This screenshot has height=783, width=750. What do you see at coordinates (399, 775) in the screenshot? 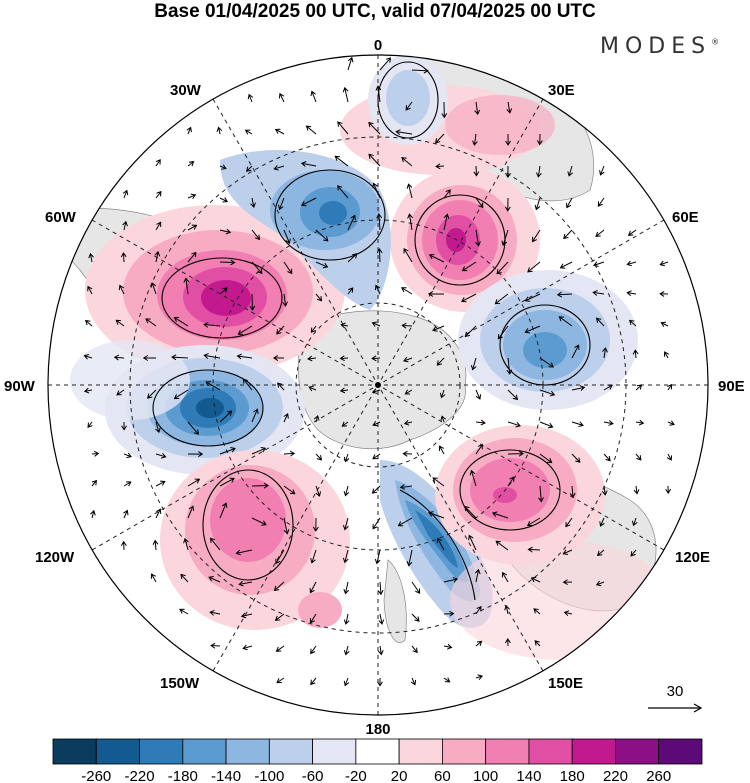
I see `colorbar-tick-label: 20` at bounding box center [399, 775].